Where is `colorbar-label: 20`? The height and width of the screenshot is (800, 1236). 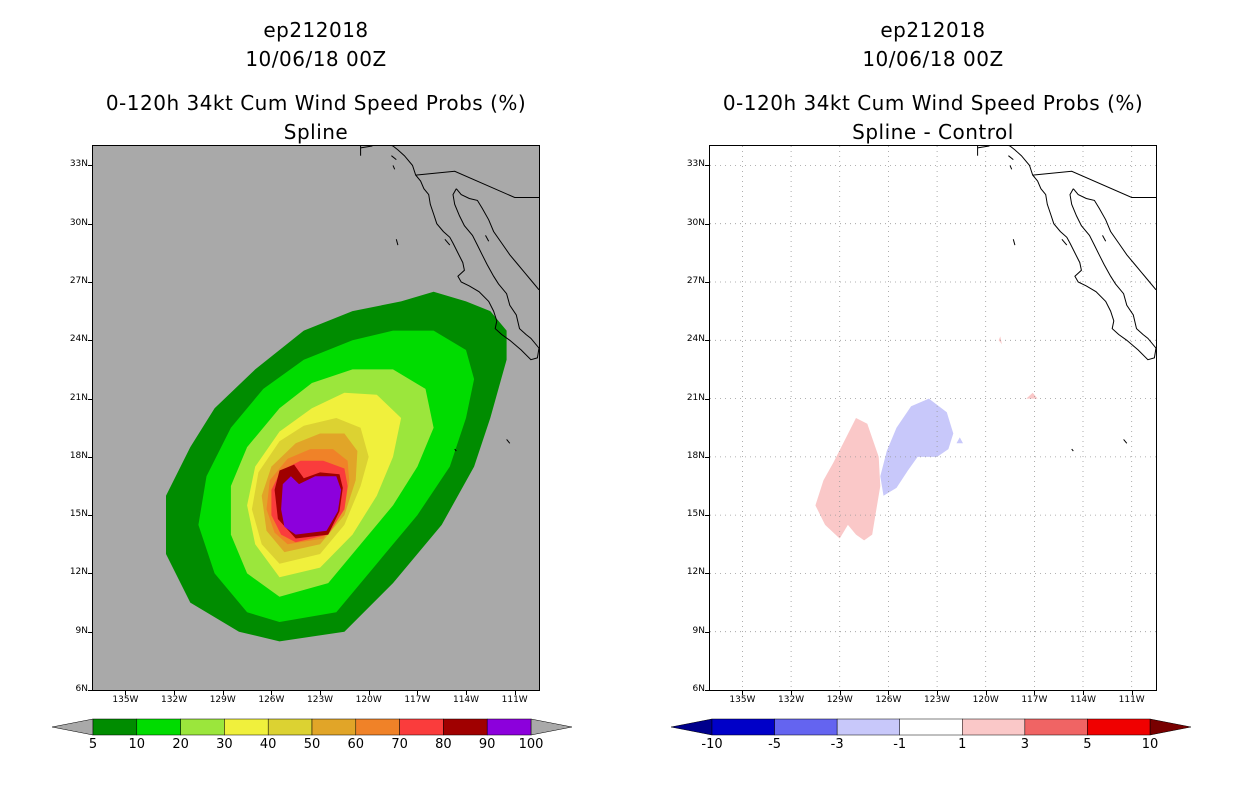 colorbar-label: 20 is located at coordinates (180, 744).